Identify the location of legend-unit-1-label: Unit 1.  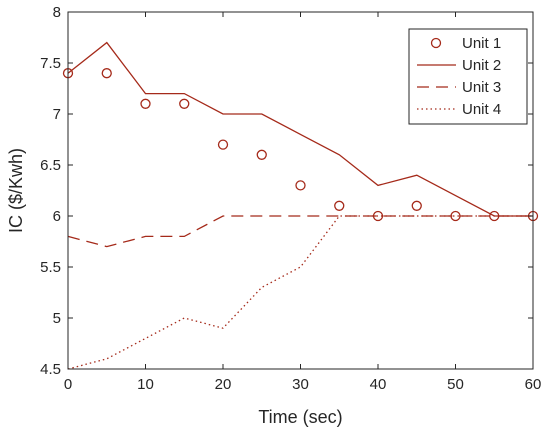
(481, 43).